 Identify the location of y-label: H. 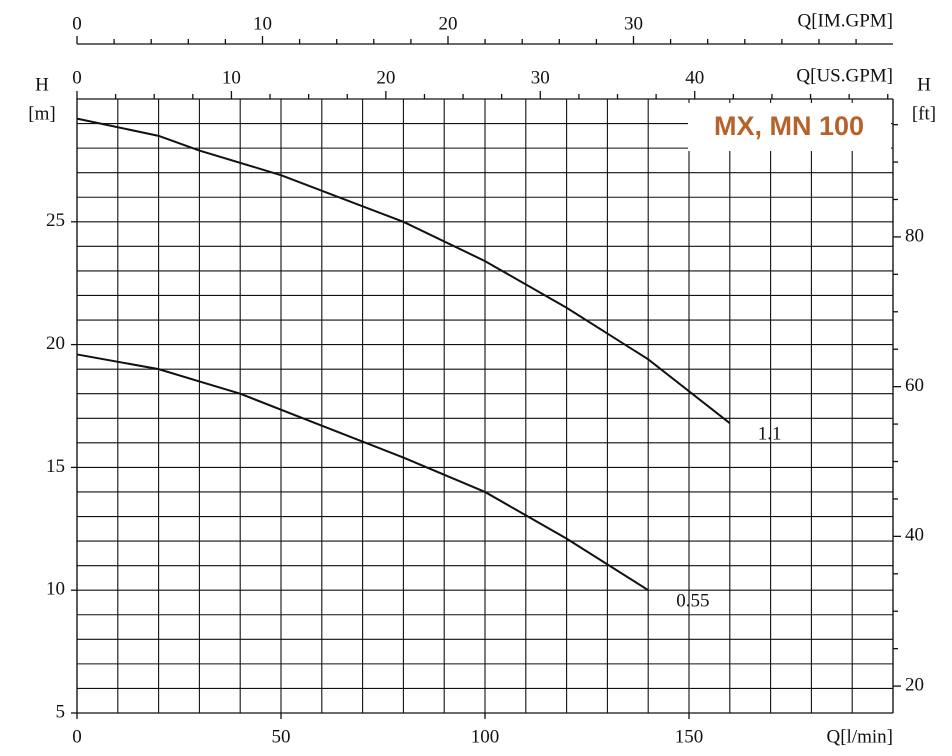
(42, 84).